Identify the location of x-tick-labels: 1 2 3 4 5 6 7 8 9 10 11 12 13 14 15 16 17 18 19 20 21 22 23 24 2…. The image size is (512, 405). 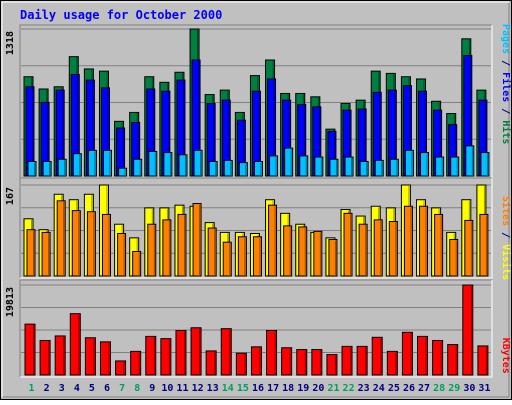
(260, 388).